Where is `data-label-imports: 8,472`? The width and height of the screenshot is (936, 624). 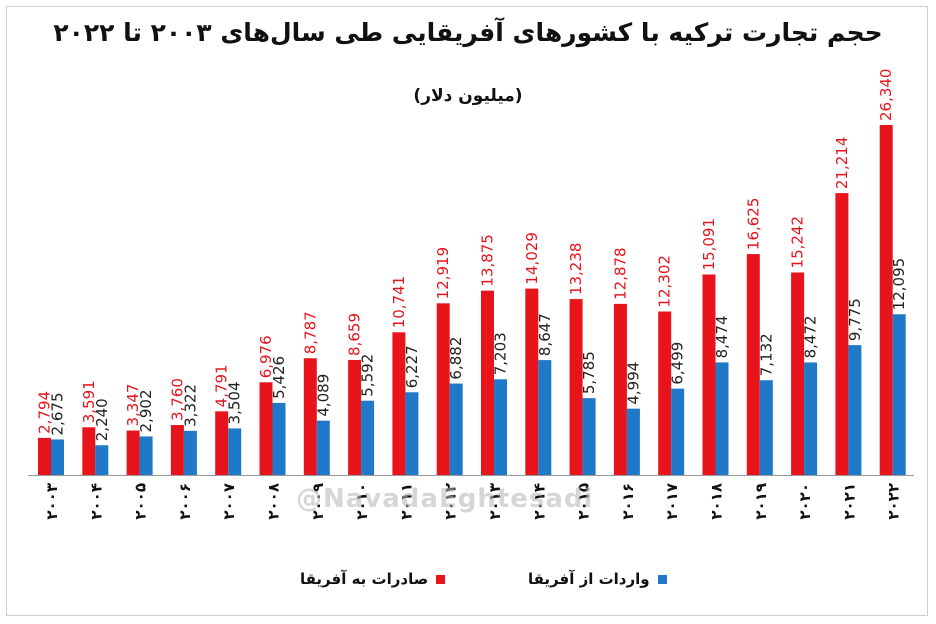 data-label-imports: 8,472 is located at coordinates (811, 336).